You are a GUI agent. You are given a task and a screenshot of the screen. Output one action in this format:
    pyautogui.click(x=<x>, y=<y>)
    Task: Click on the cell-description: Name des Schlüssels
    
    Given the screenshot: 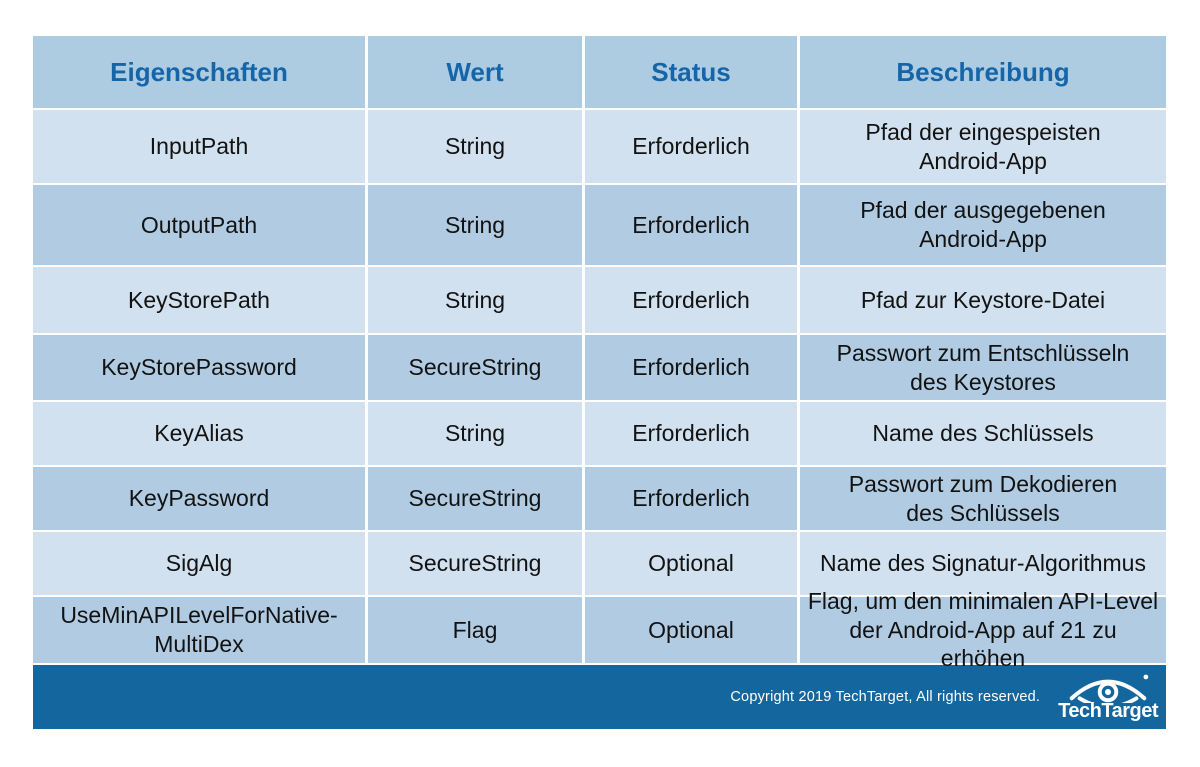 What is the action you would take?
    pyautogui.click(x=983, y=433)
    